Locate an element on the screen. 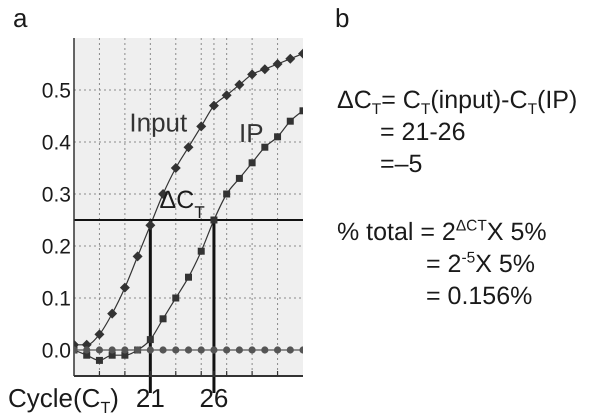  y-tick-label: 0.5 is located at coordinates (56, 90).